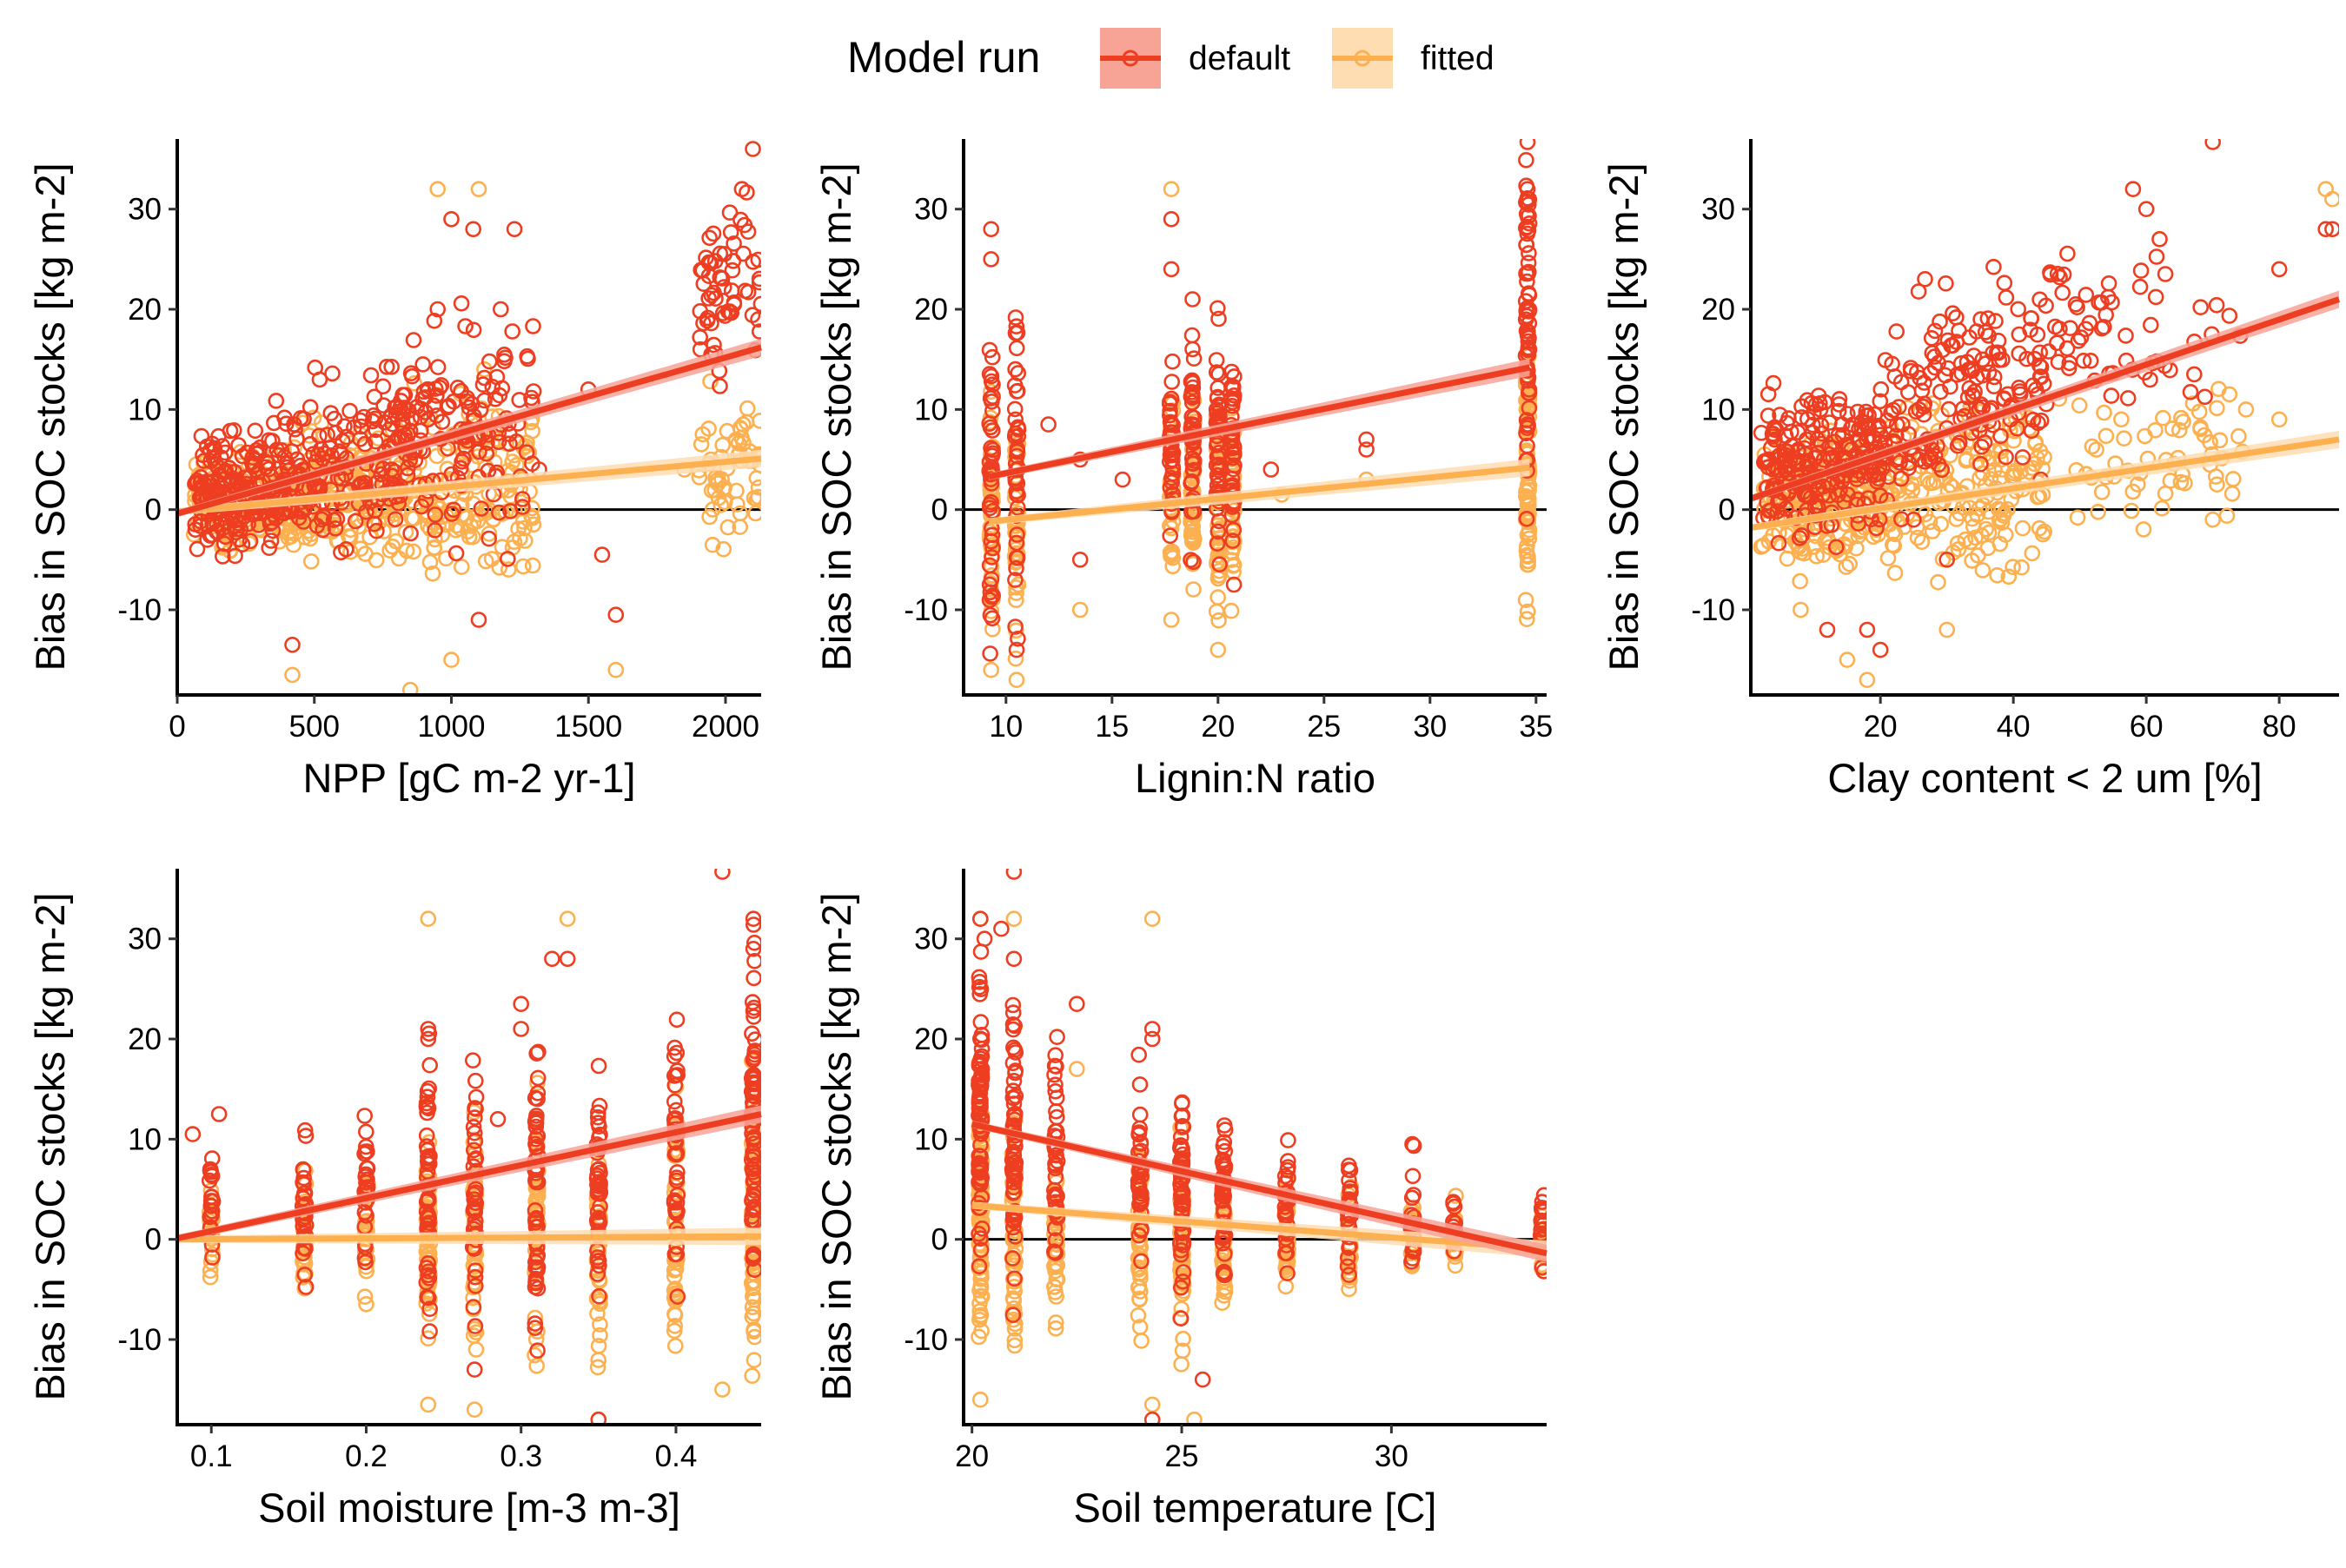 The height and width of the screenshot is (1568, 2346). I want to click on x-tick-label: 1500, so click(588, 727).